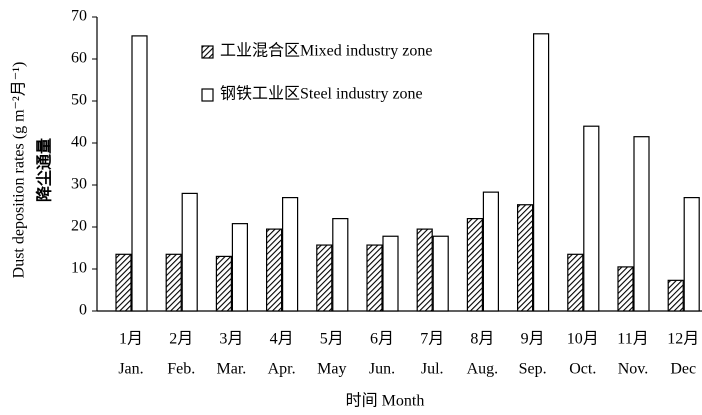 Image resolution: width=702 pixels, height=415 pixels. What do you see at coordinates (321, 94) in the screenshot?
I see `legend-label: 钢铁工业区Steel industry zone` at bounding box center [321, 94].